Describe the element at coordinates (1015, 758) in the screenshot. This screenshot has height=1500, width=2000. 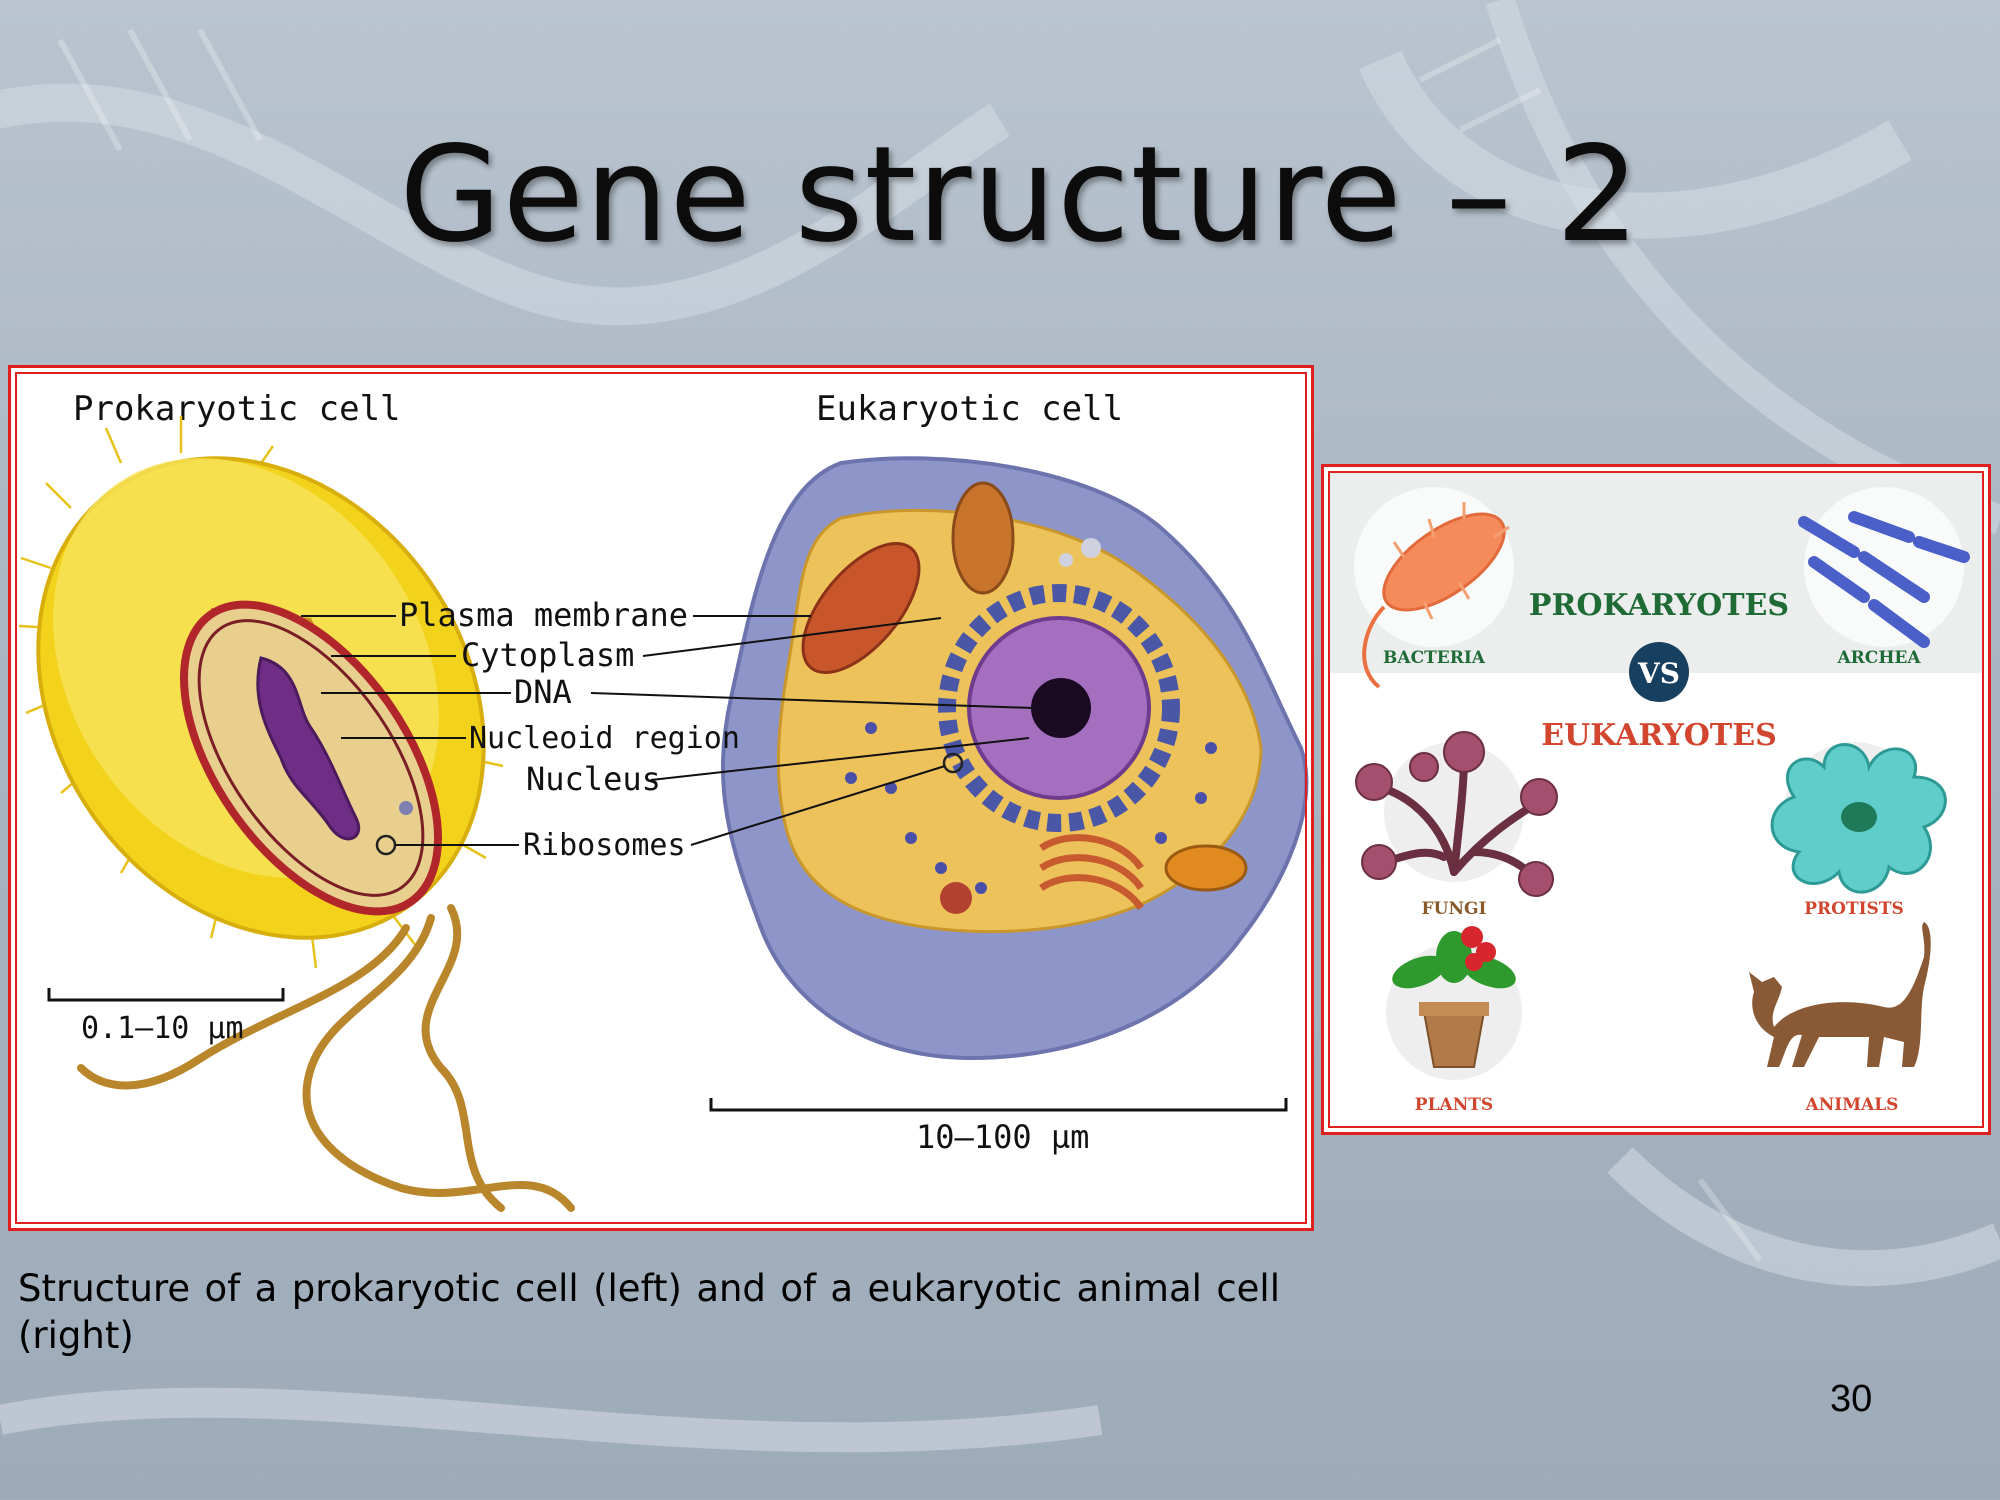
I see `eukaryotic-cell` at that location.